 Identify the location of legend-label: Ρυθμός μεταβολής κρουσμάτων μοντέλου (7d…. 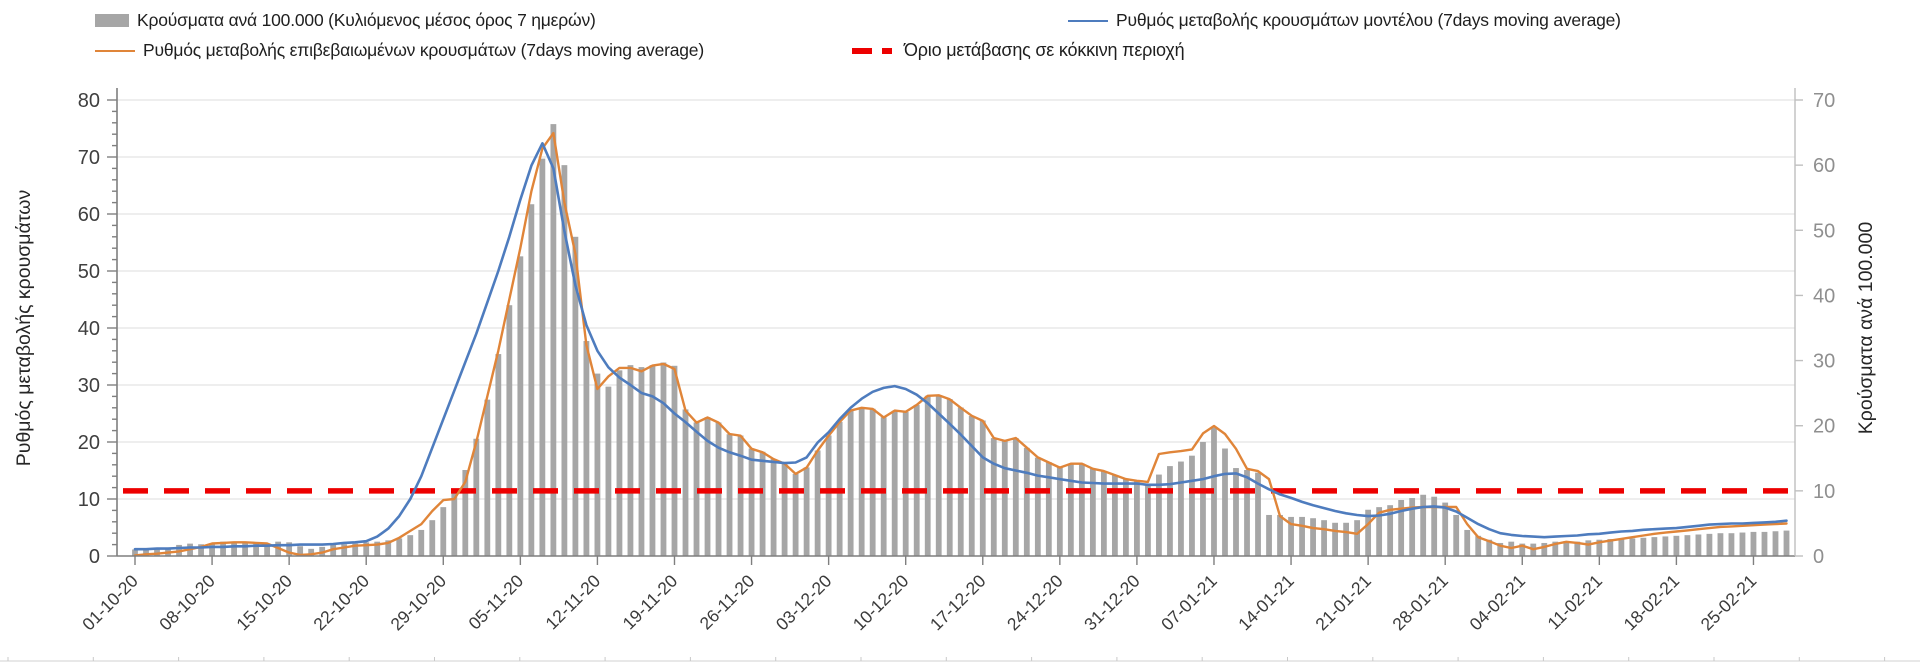
(1368, 20).